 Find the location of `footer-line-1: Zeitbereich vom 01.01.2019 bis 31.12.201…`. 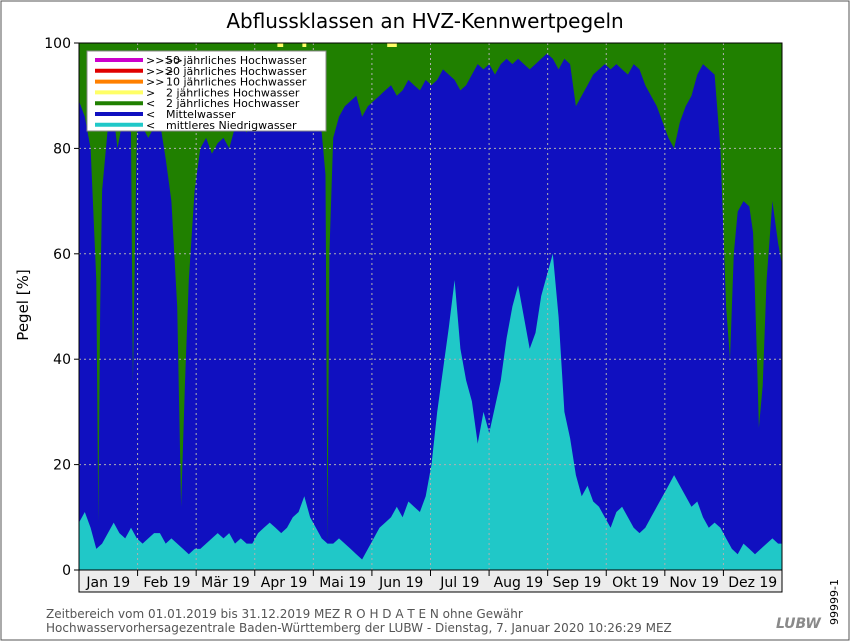

footer-line-1: Zeitbereich vom 01.01.2019 bis 31.12.201… is located at coordinates (284, 614).